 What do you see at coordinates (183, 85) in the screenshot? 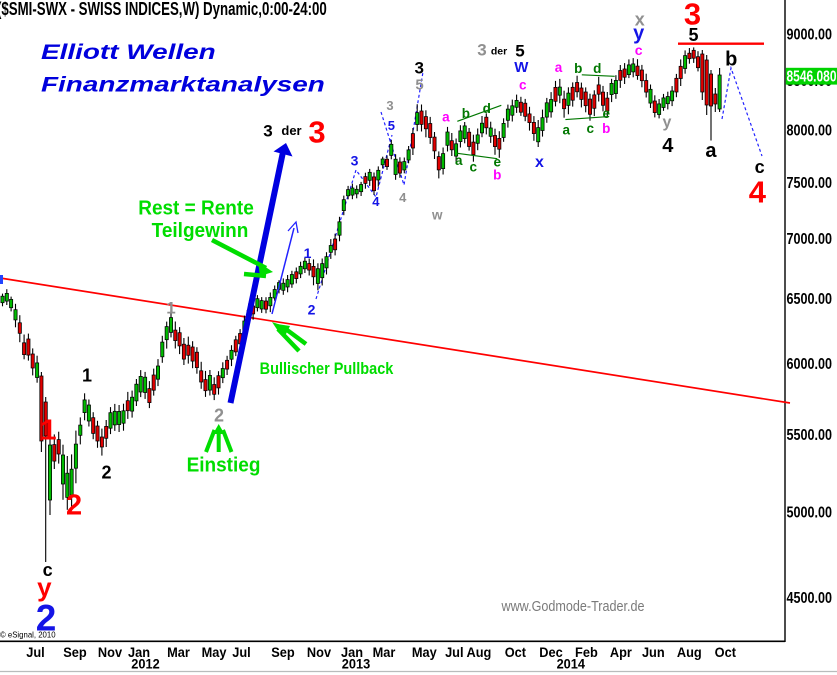
I see `svg-text: Finanzmarktanalysen` at bounding box center [183, 85].